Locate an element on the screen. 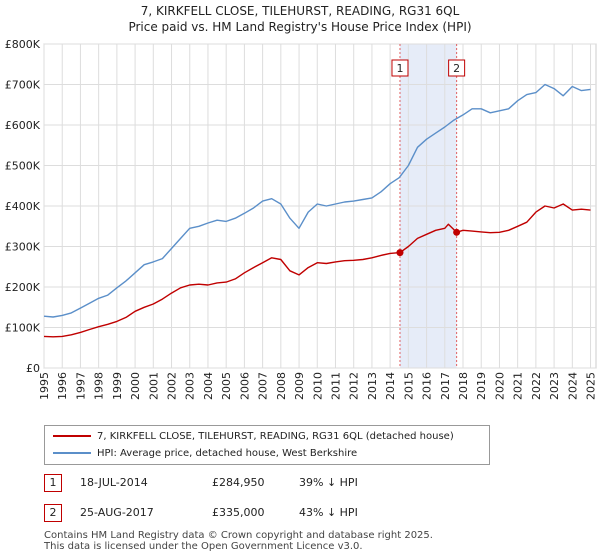 The height and width of the screenshot is (560, 600). x-tick-label: 2010 is located at coordinates (317, 386).